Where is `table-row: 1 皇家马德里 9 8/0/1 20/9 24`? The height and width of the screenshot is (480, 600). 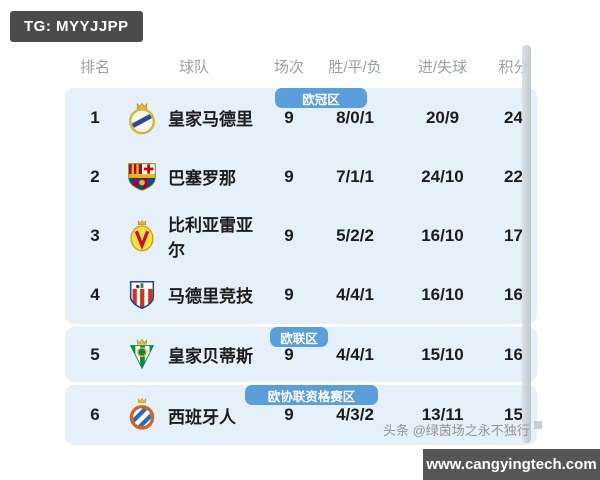
table-row: 1 皇家马德里 9 8/0/1 20/9 24 is located at coordinates (301, 117).